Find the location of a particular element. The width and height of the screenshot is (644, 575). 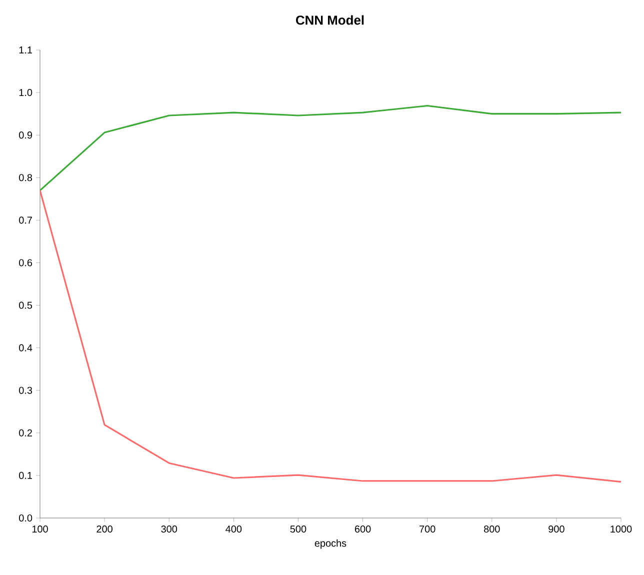

y-tick-label: 1.0 is located at coordinates (25, 92).